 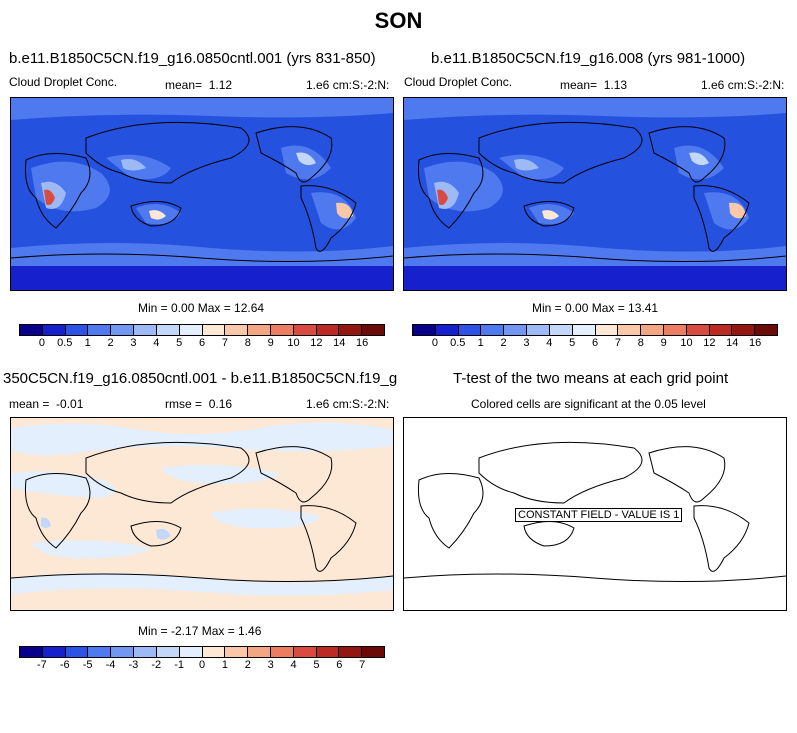 I want to click on panel3-africa-dip, so click(x=46, y=522).